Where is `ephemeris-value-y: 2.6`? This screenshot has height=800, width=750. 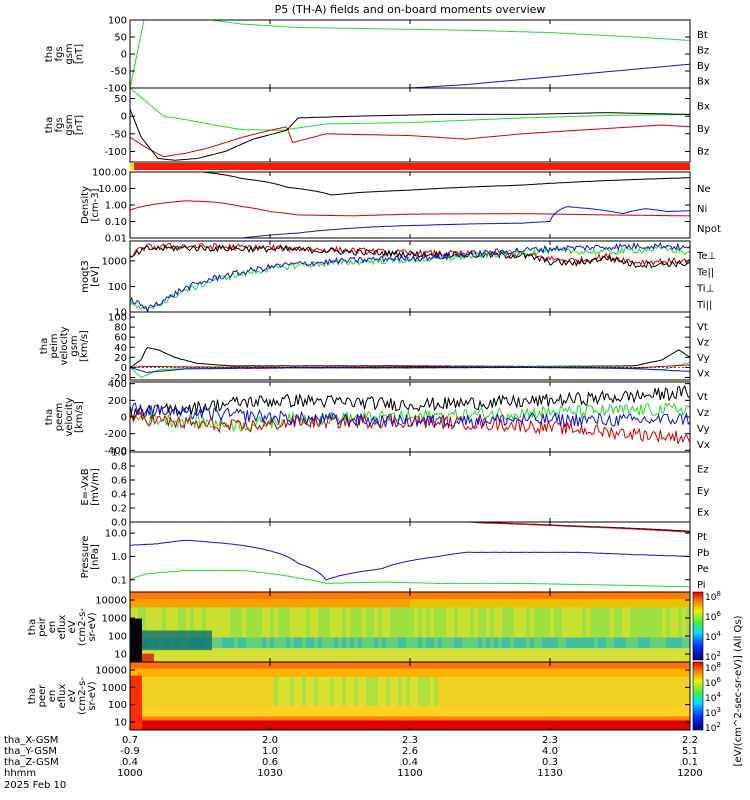 ephemeris-value-y: 2.6 is located at coordinates (410, 751).